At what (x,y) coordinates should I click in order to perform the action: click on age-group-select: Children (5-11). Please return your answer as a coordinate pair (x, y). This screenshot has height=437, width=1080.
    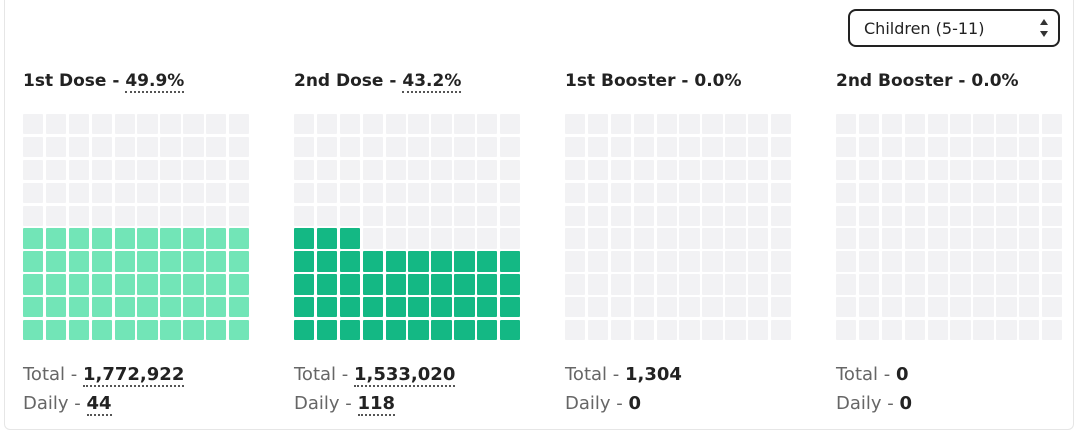
    Looking at the image, I should click on (954, 28).